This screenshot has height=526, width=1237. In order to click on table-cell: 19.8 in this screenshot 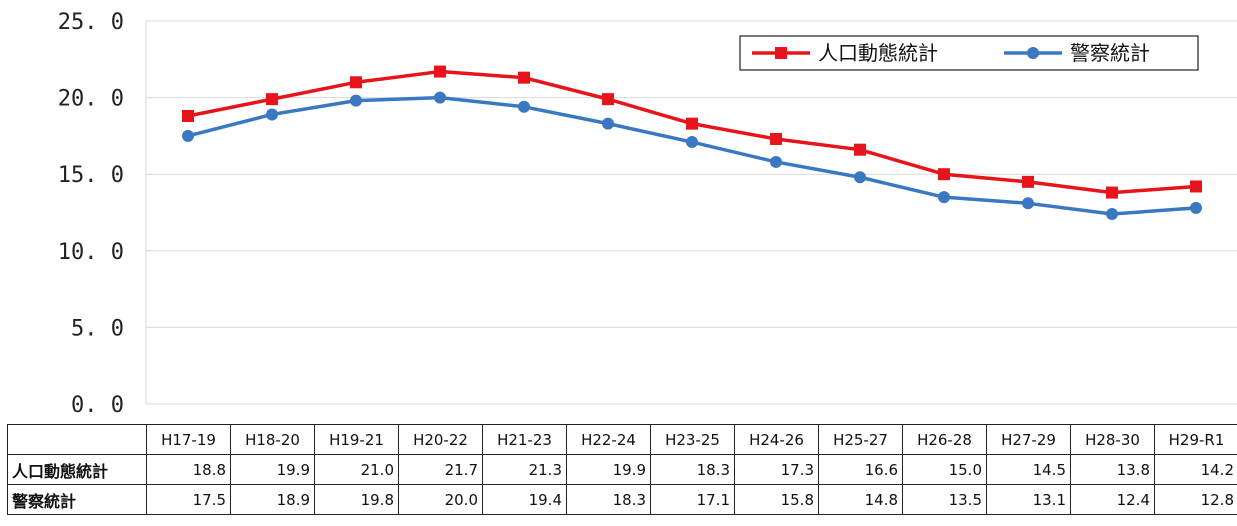, I will do `click(356, 499)`.